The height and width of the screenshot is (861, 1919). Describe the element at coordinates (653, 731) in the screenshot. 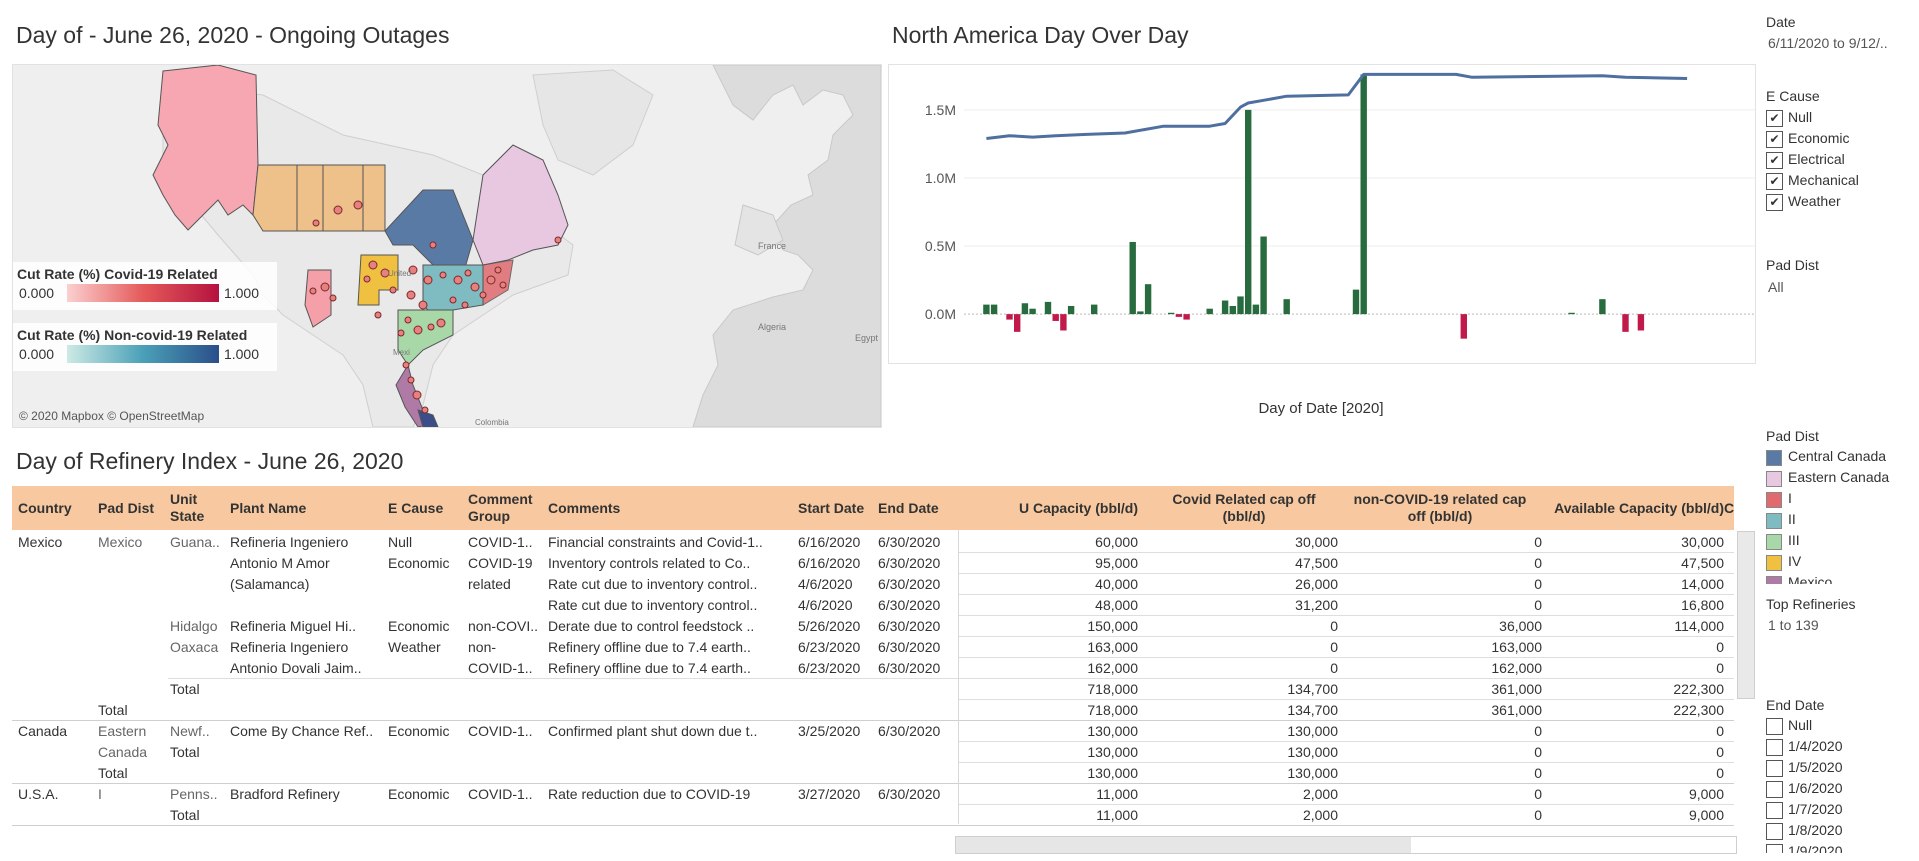

I see `cell-comment: Confirmed plant shut down due t..` at that location.